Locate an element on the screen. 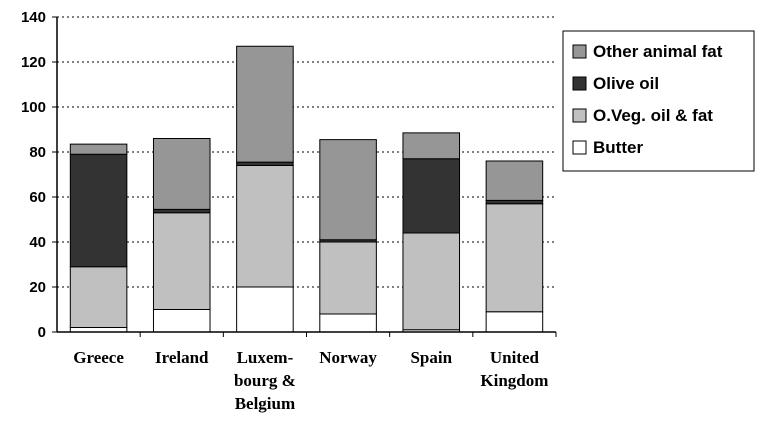 This screenshot has height=425, width=758. x-category-label: Norway is located at coordinates (348, 357).